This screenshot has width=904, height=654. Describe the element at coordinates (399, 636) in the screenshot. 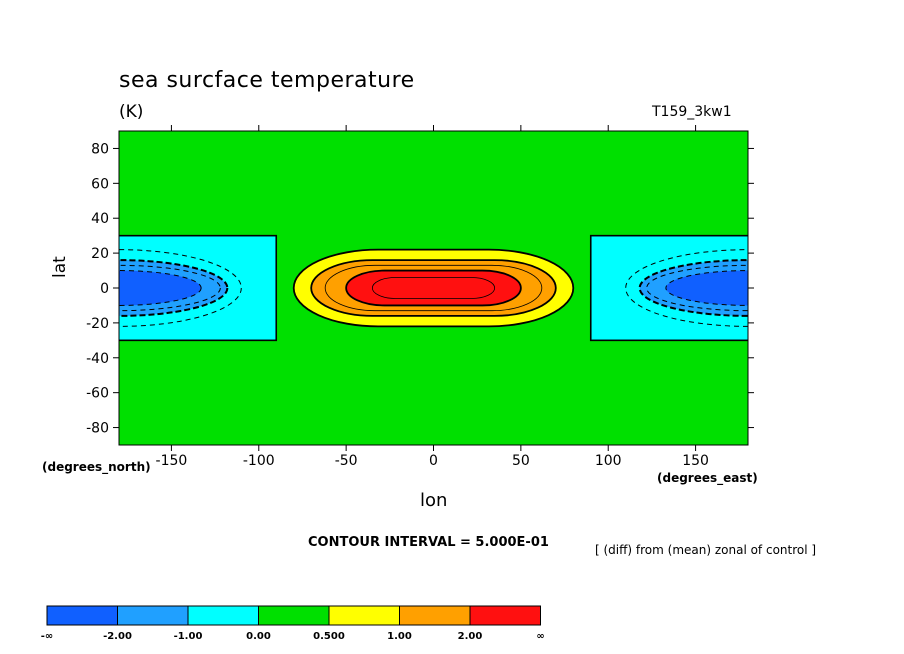

I see `colorbar-label-5: 1.00` at that location.